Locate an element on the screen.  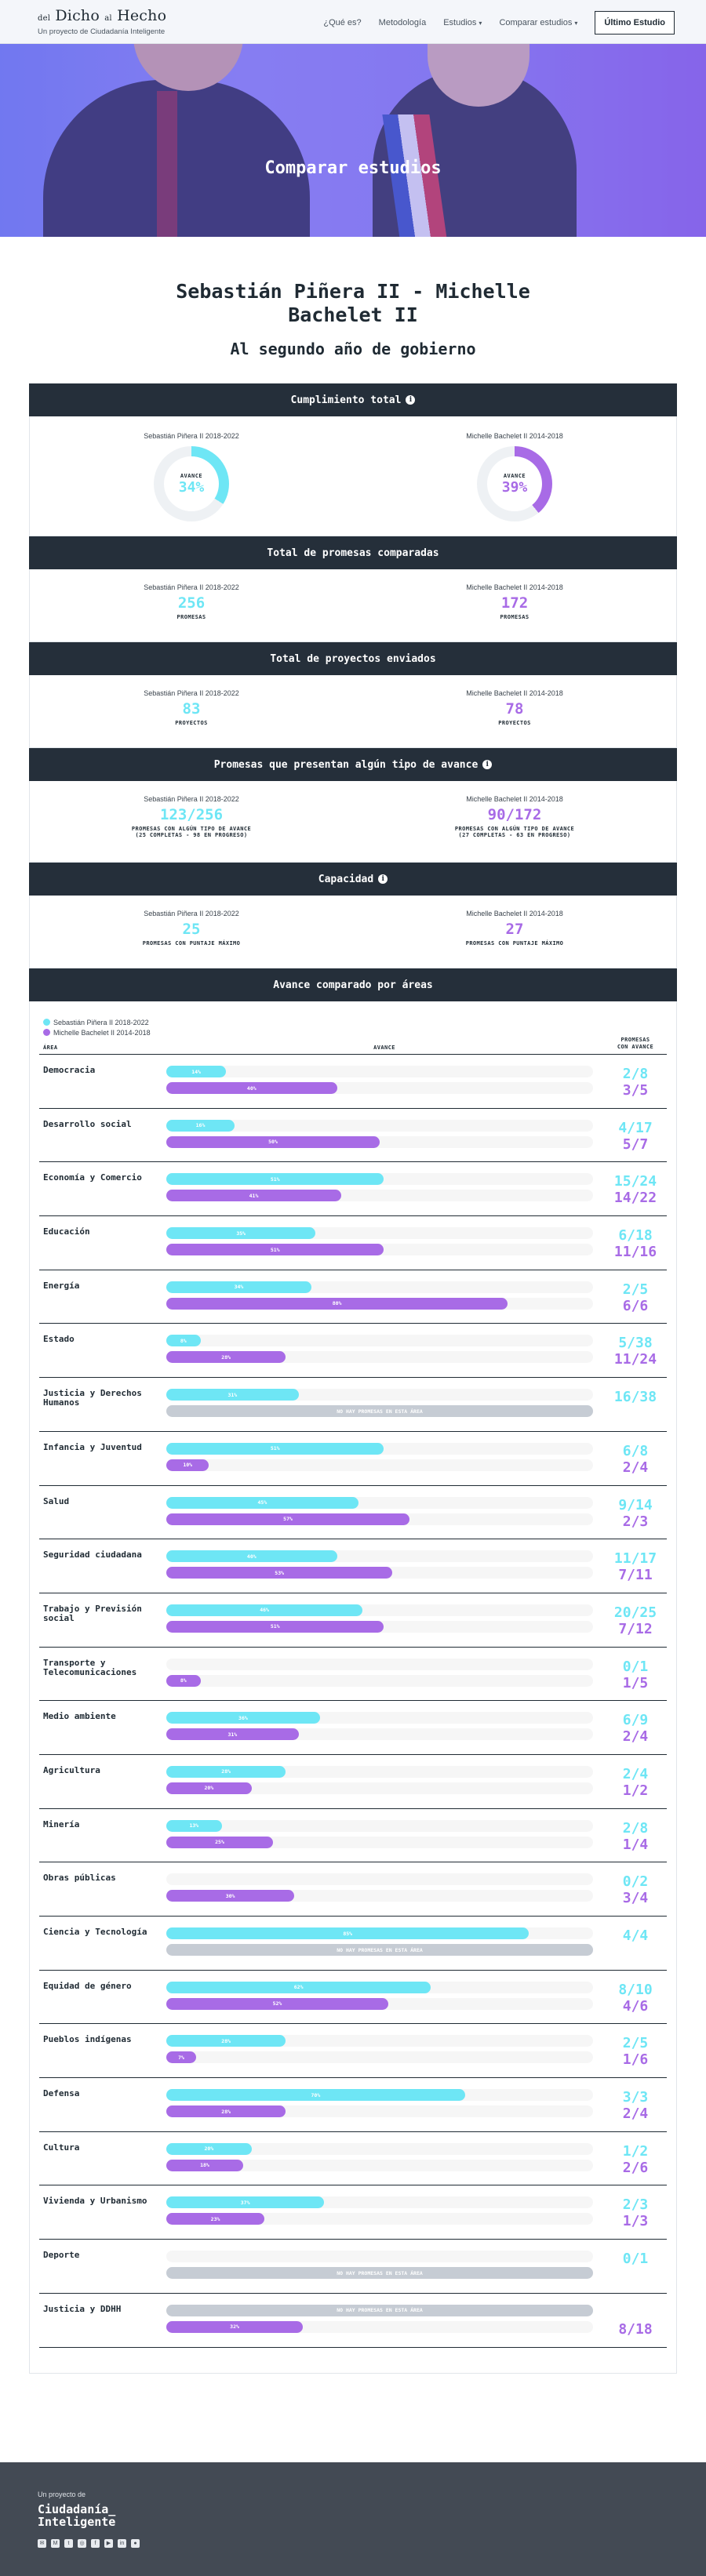
count-b: 11/24 is located at coordinates (635, 1359).